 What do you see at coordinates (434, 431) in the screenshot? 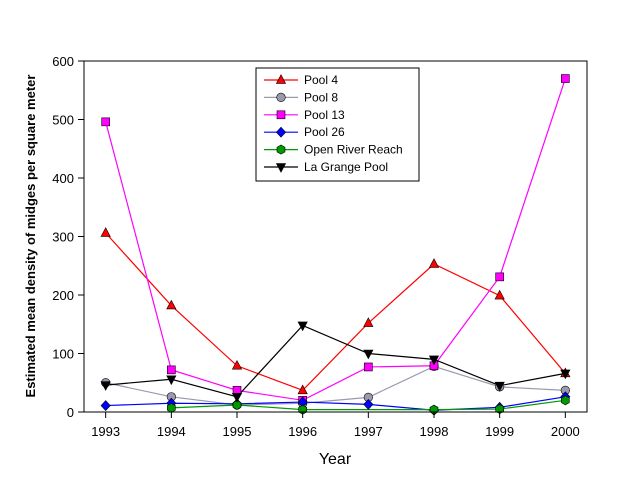
I see `x-tick-label: 1998` at bounding box center [434, 431].